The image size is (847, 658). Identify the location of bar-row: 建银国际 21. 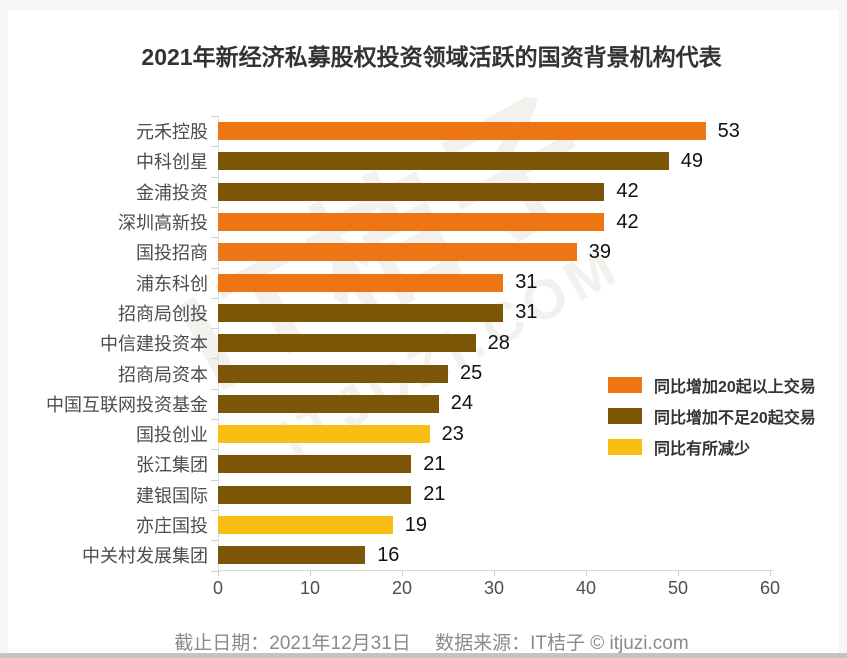
(423, 495).